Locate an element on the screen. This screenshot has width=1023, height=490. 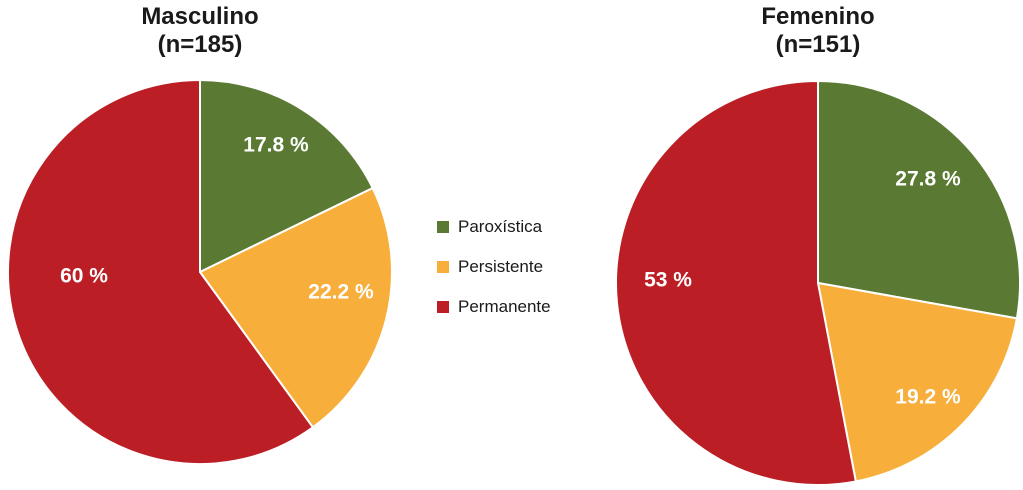
chart-title-femenino: Femenino (n=151) is located at coordinates (818, 31).